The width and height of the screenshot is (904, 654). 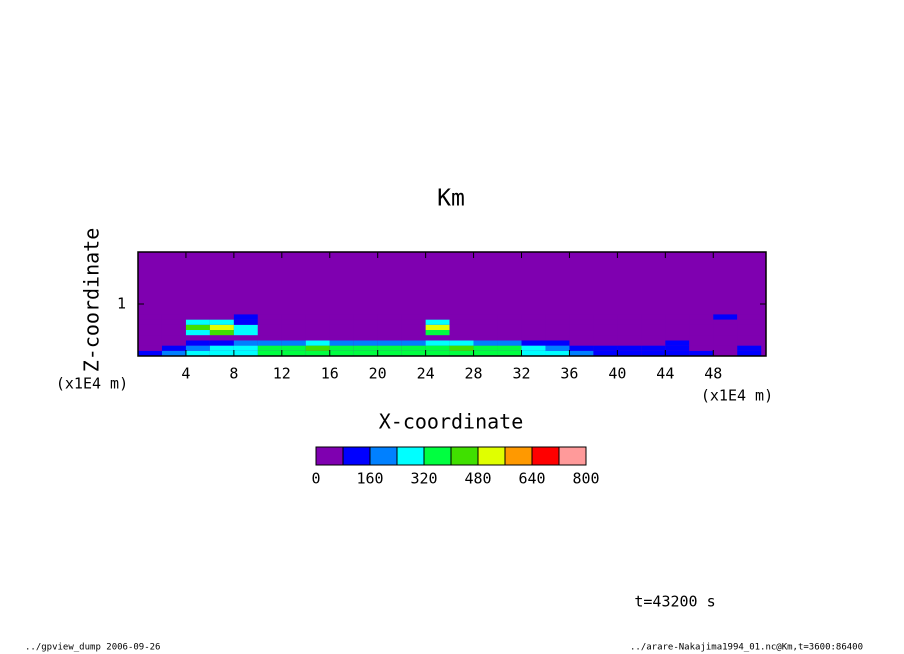 I want to click on x-tick-label: 4, so click(x=185, y=374).